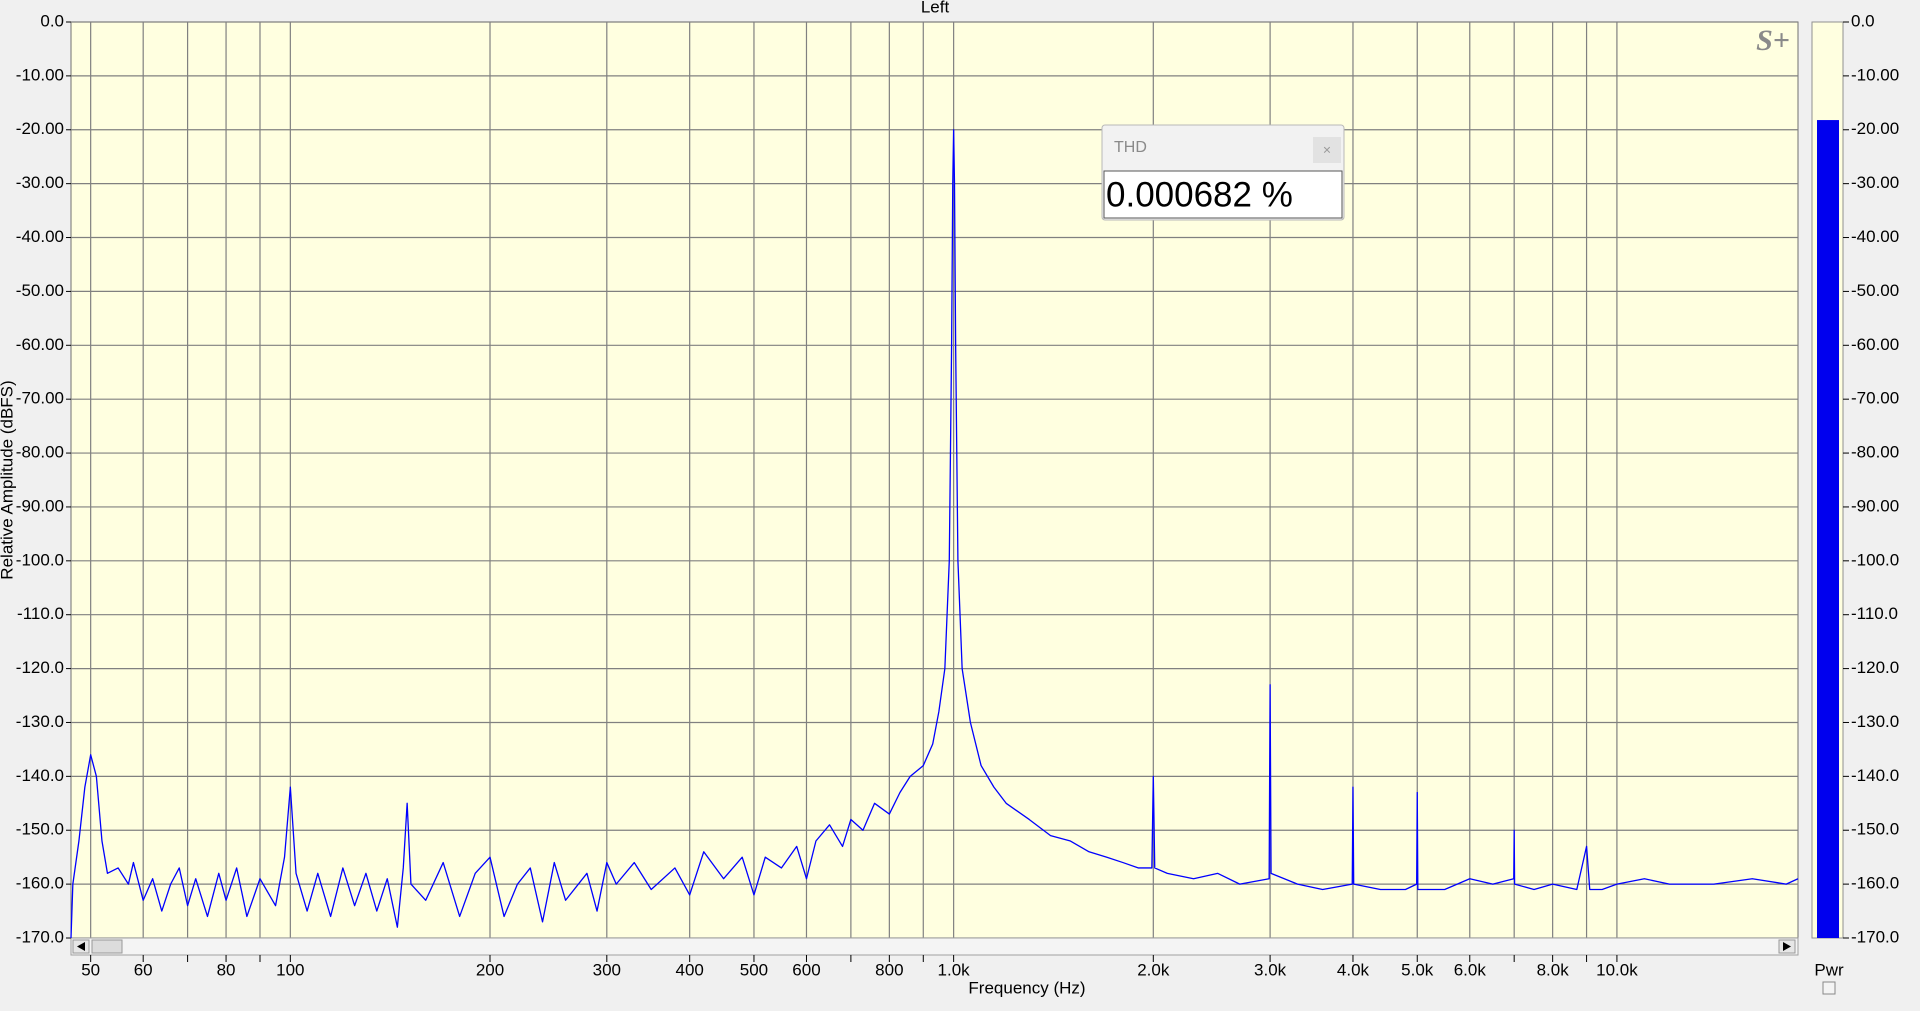  What do you see at coordinates (40, 236) in the screenshot?
I see `y-tick-label: -40.00` at bounding box center [40, 236].